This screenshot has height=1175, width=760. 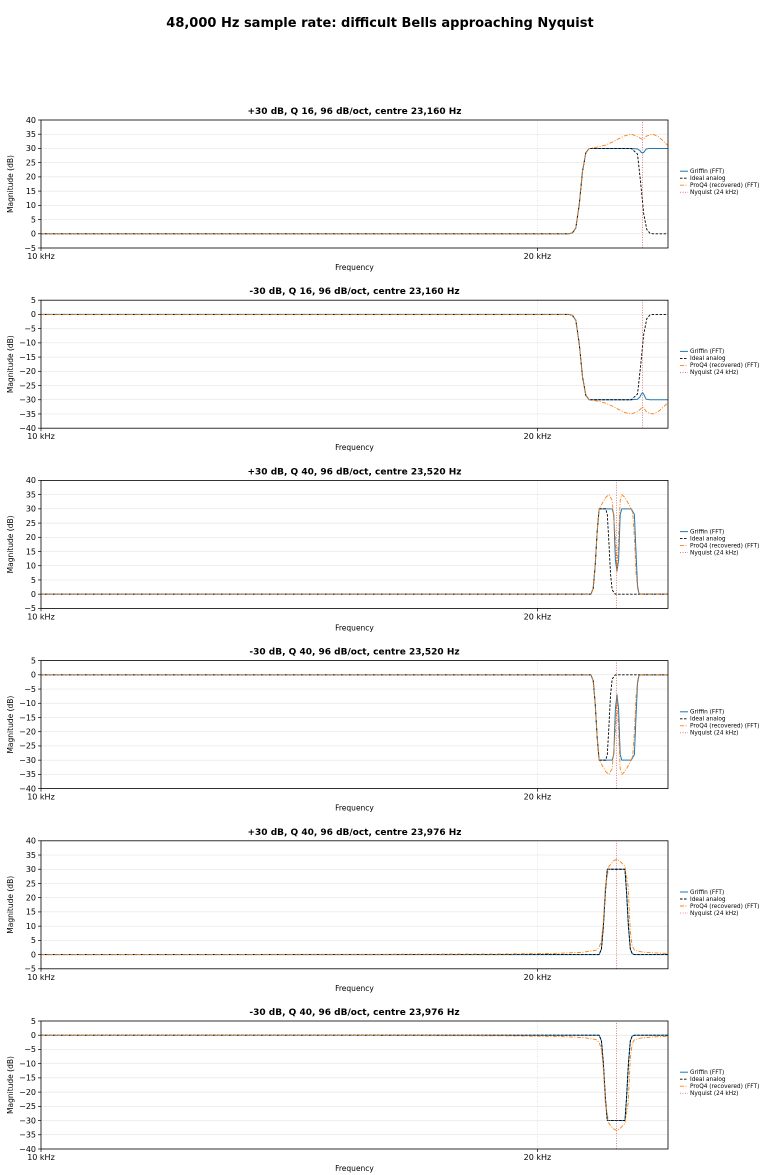 What do you see at coordinates (31, 509) in the screenshot?
I see `y-tick-label: 30` at bounding box center [31, 509].